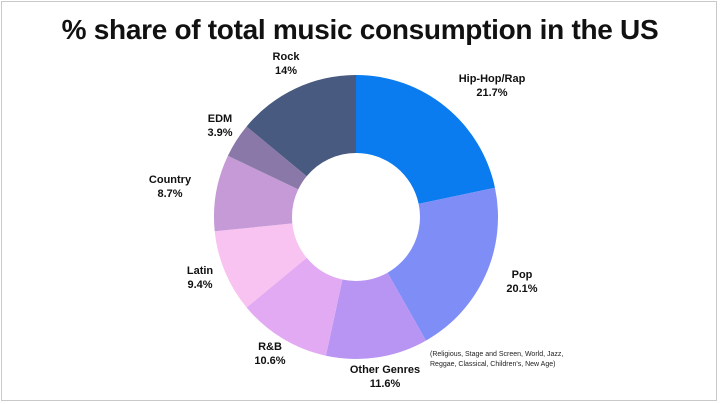 The width and height of the screenshot is (720, 404). I want to click on slice-value: 14%, so click(286, 71).